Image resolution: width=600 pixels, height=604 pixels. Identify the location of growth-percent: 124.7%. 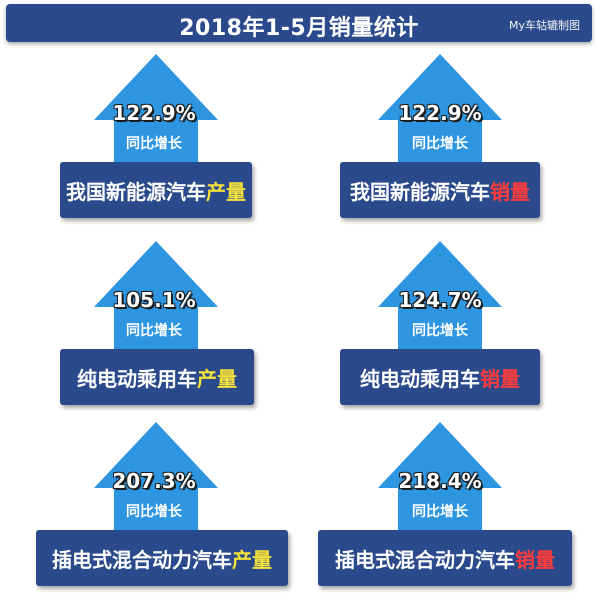
(440, 300).